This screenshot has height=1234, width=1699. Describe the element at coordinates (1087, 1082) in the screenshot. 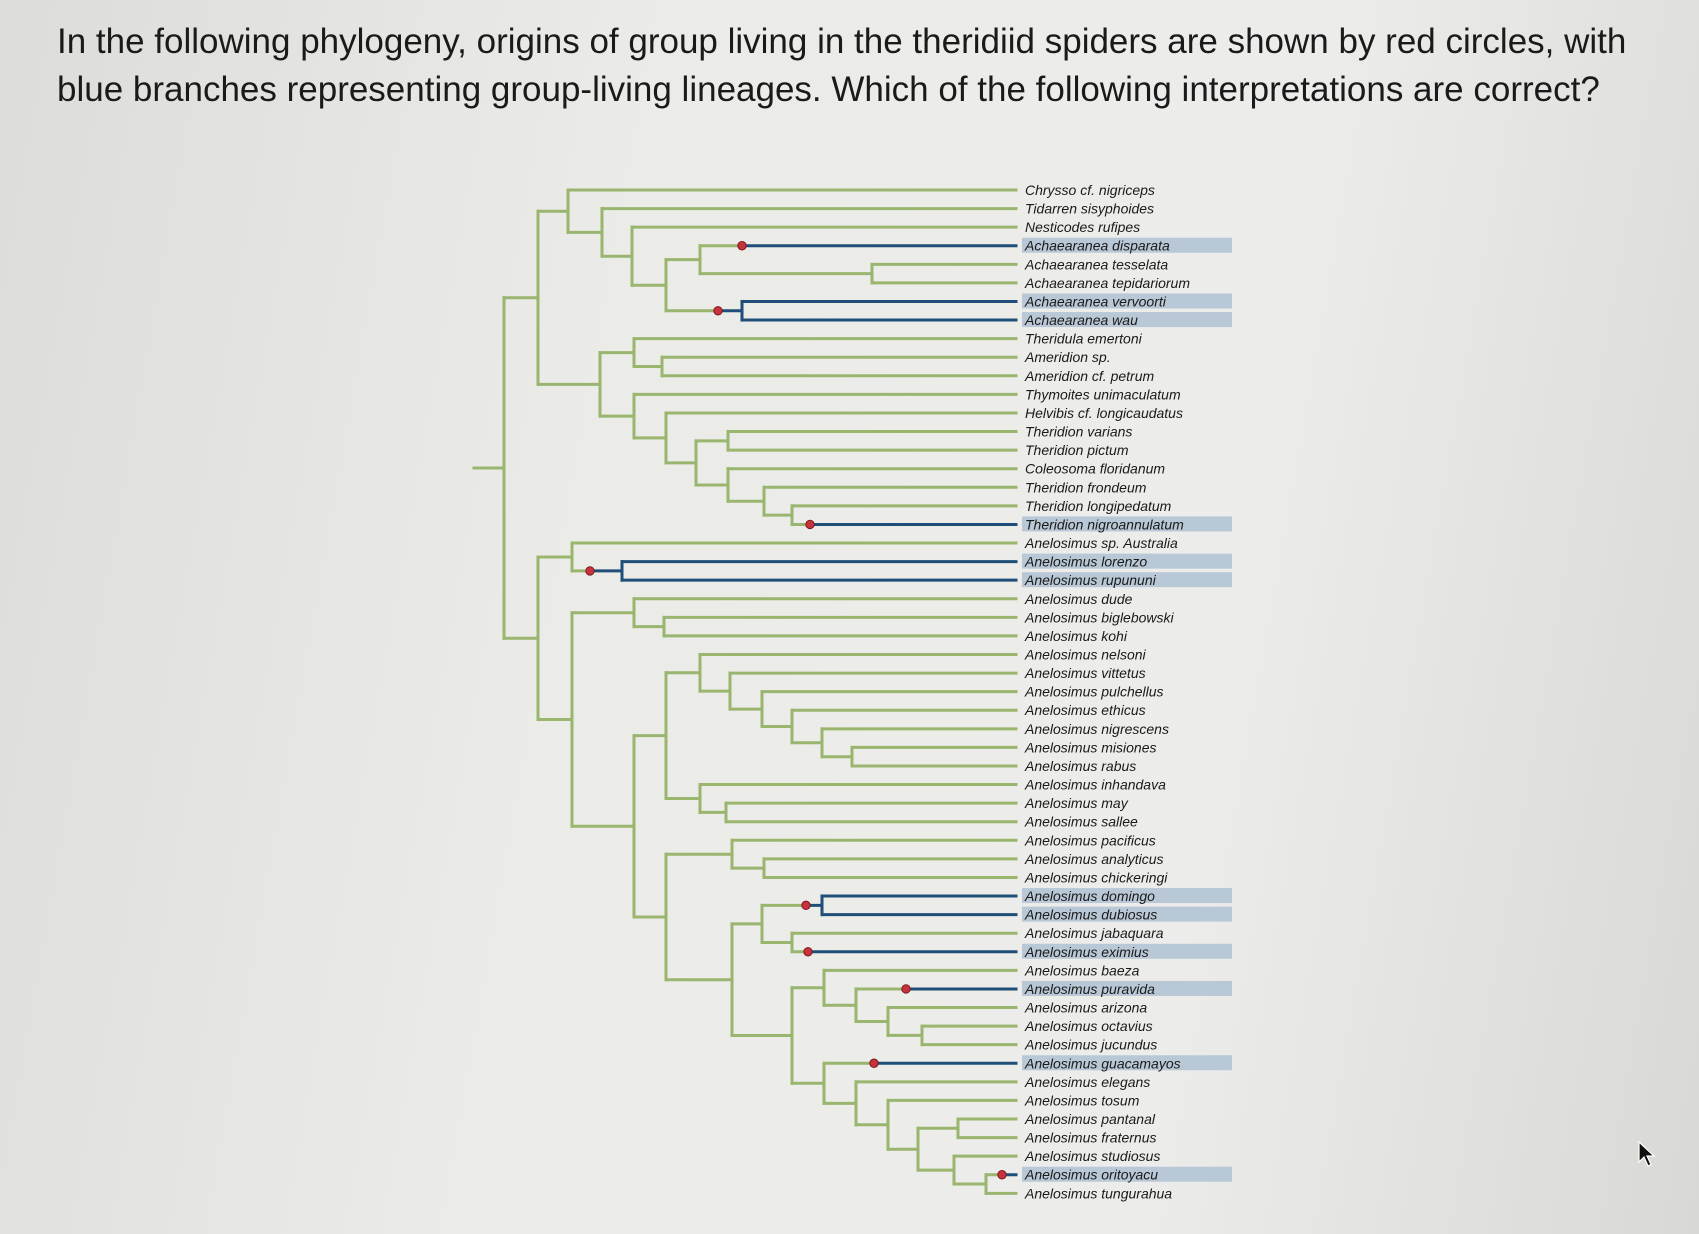

I see `taxon-label: Anelosimus elegans` at that location.